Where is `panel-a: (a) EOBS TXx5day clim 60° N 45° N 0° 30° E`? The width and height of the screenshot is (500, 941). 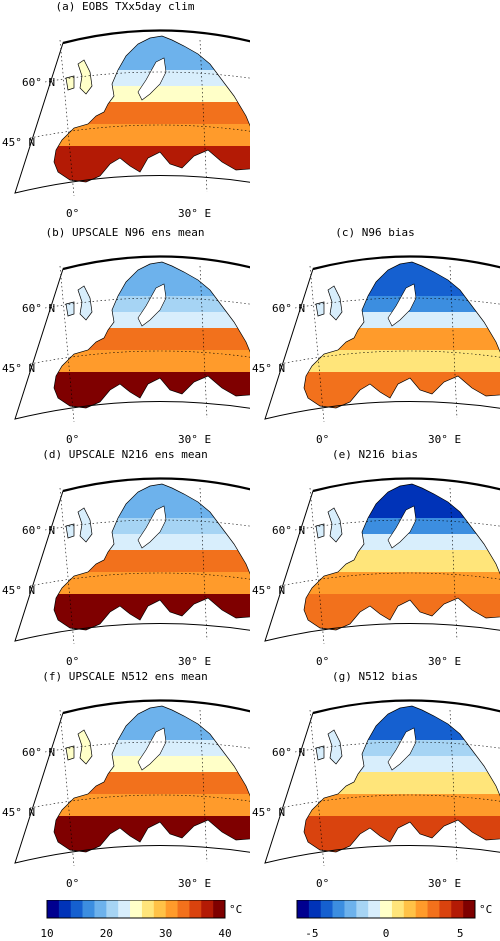
panel-a: (a) EOBS TXx5day clim 60° N 45° N 0° 30° E is located at coordinates (125, 116).